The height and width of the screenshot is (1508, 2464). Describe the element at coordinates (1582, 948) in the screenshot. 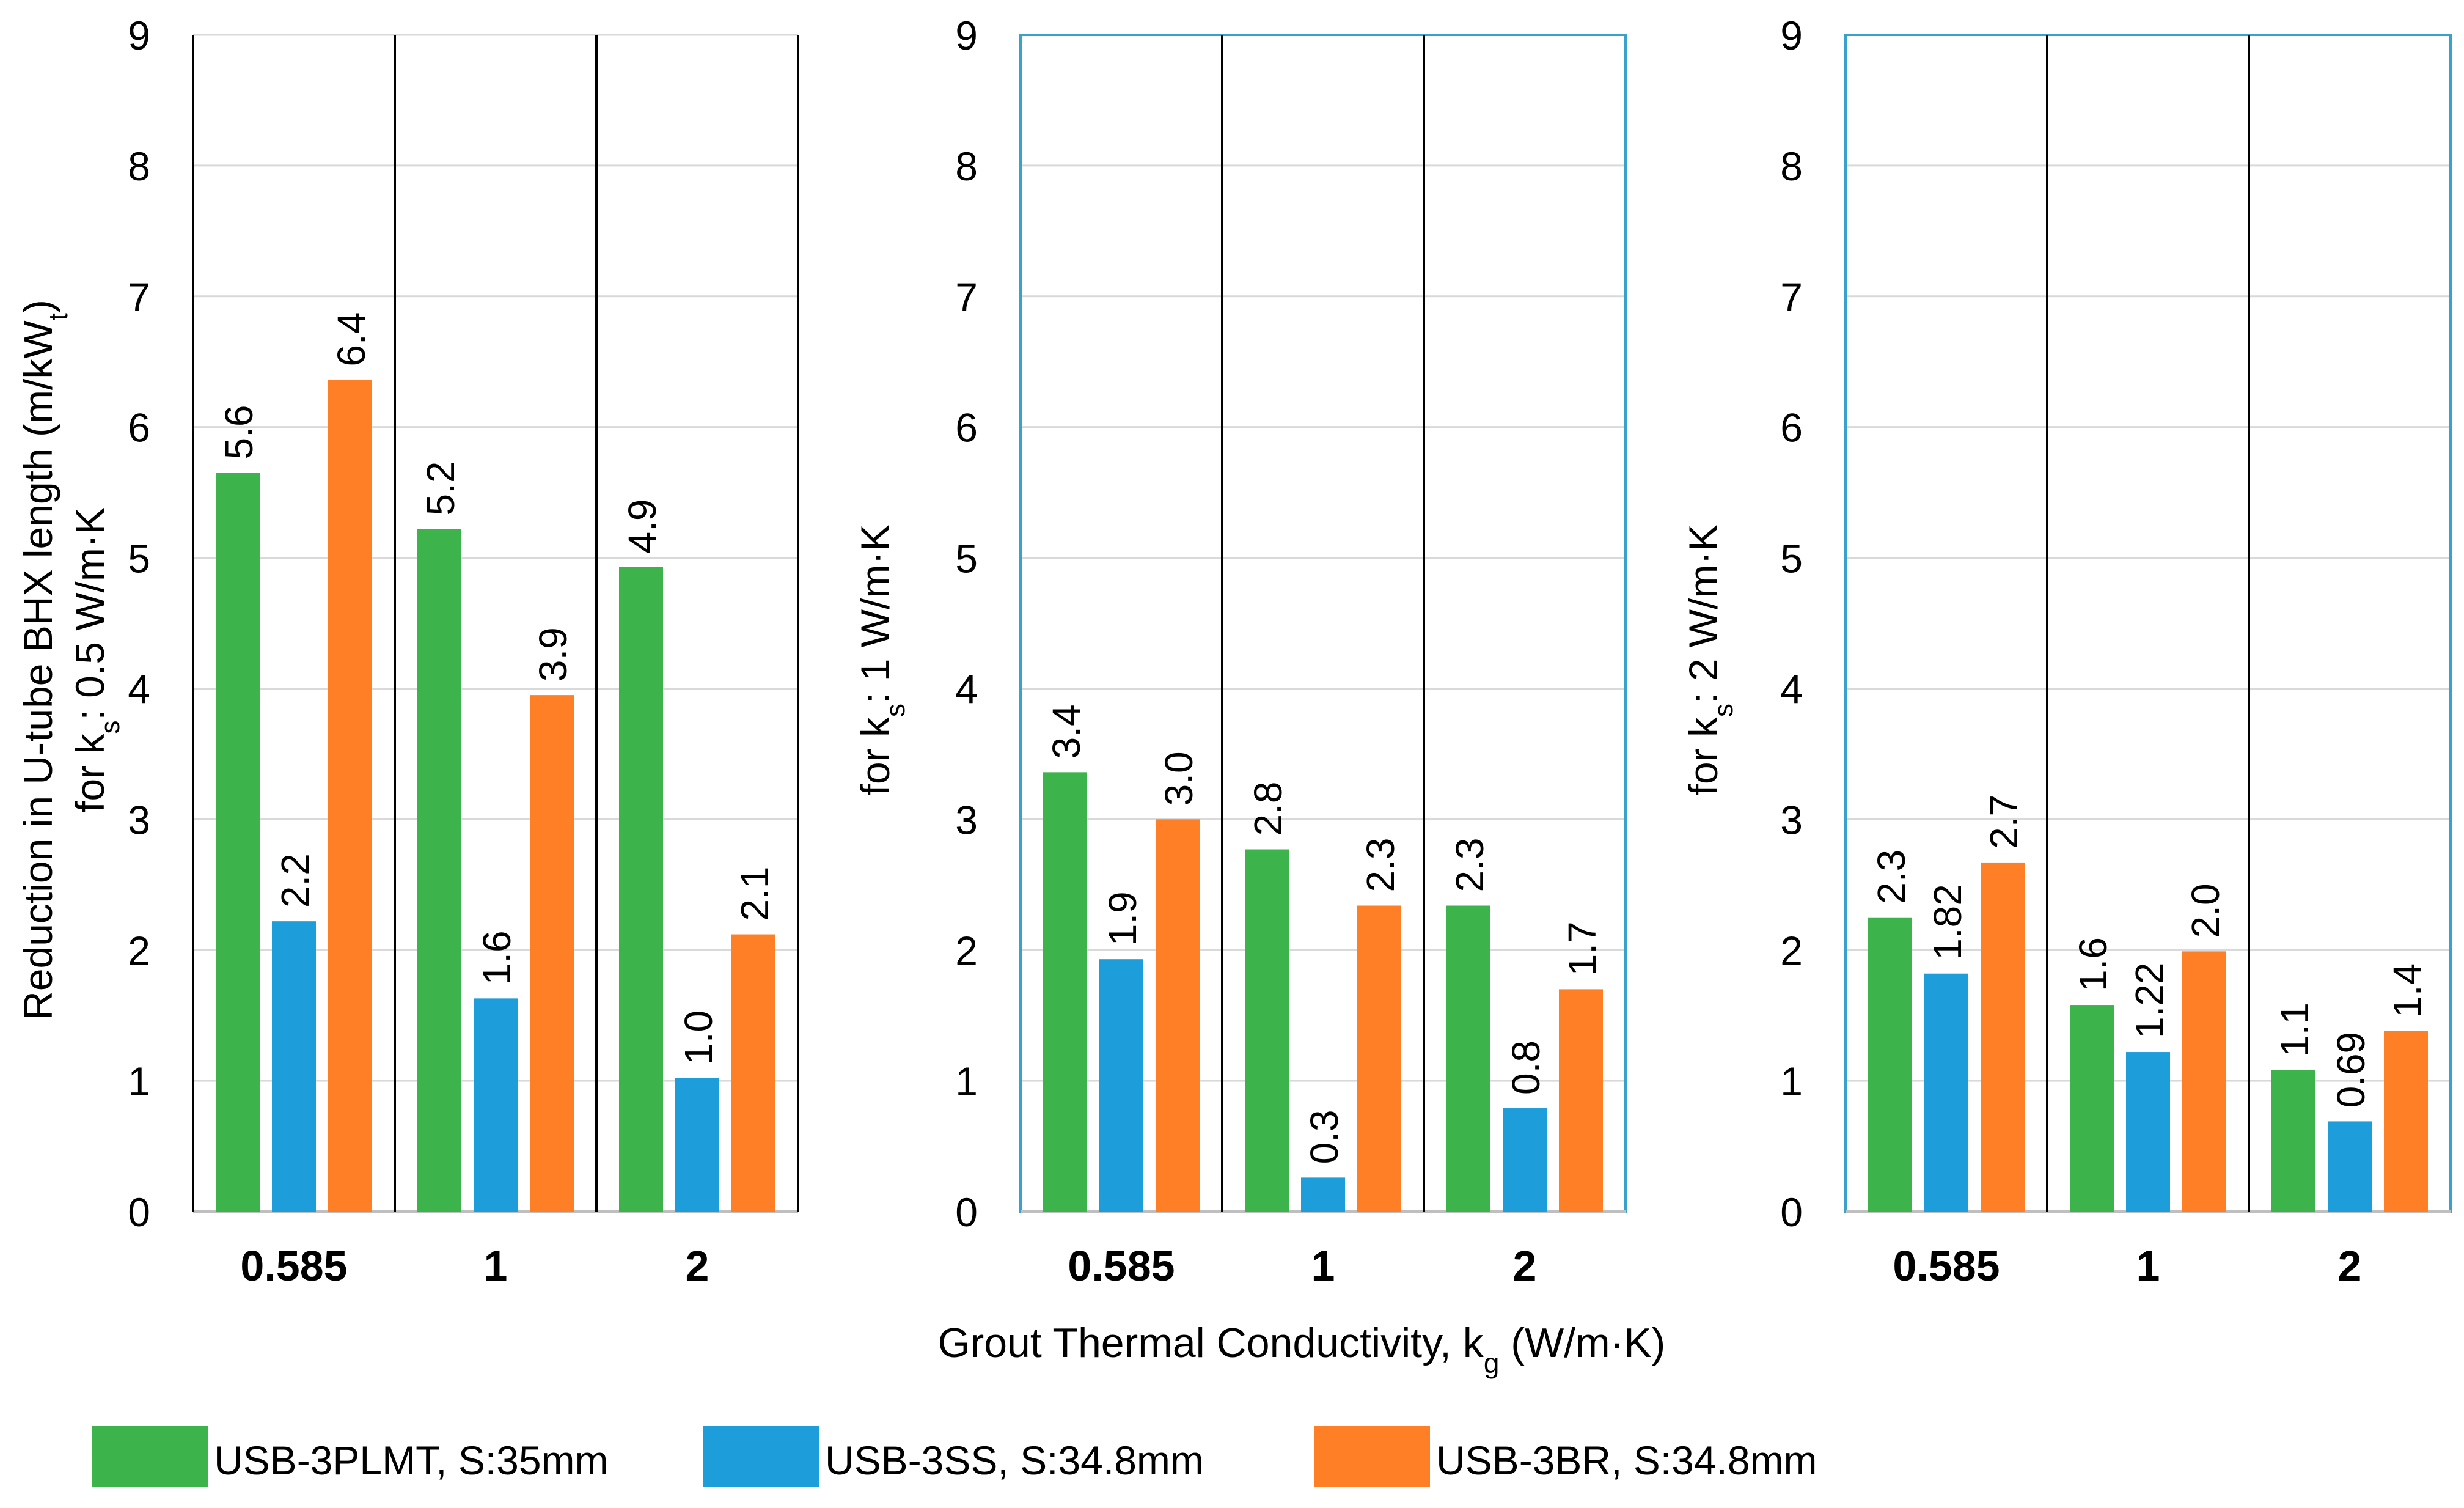

I see `data-label: 1.7` at that location.